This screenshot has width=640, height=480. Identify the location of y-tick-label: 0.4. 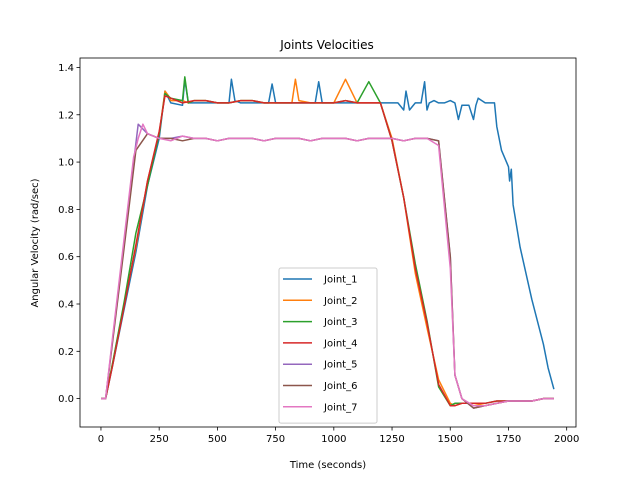
(66, 305).